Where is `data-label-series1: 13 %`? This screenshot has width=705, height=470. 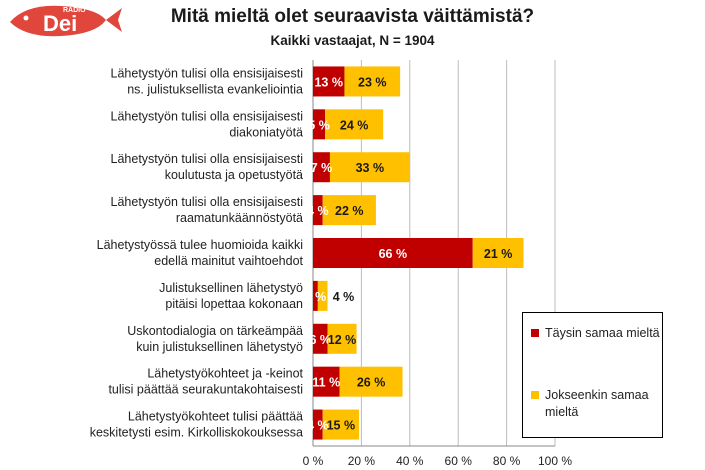 data-label-series1: 13 % is located at coordinates (328, 82).